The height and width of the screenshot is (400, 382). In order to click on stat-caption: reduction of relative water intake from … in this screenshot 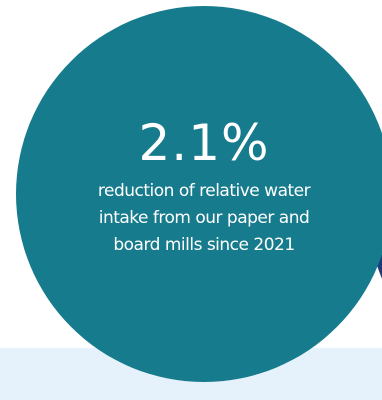, I will do `click(204, 218)`.